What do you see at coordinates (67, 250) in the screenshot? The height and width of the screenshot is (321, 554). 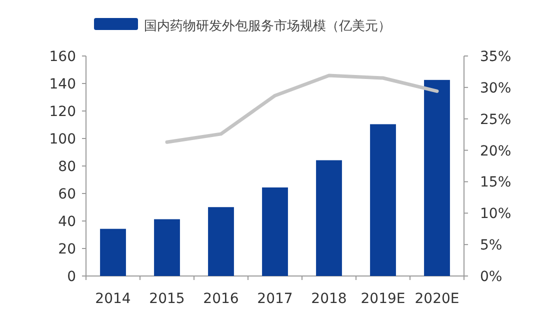 I see `y-tick-label: 20` at bounding box center [67, 250].